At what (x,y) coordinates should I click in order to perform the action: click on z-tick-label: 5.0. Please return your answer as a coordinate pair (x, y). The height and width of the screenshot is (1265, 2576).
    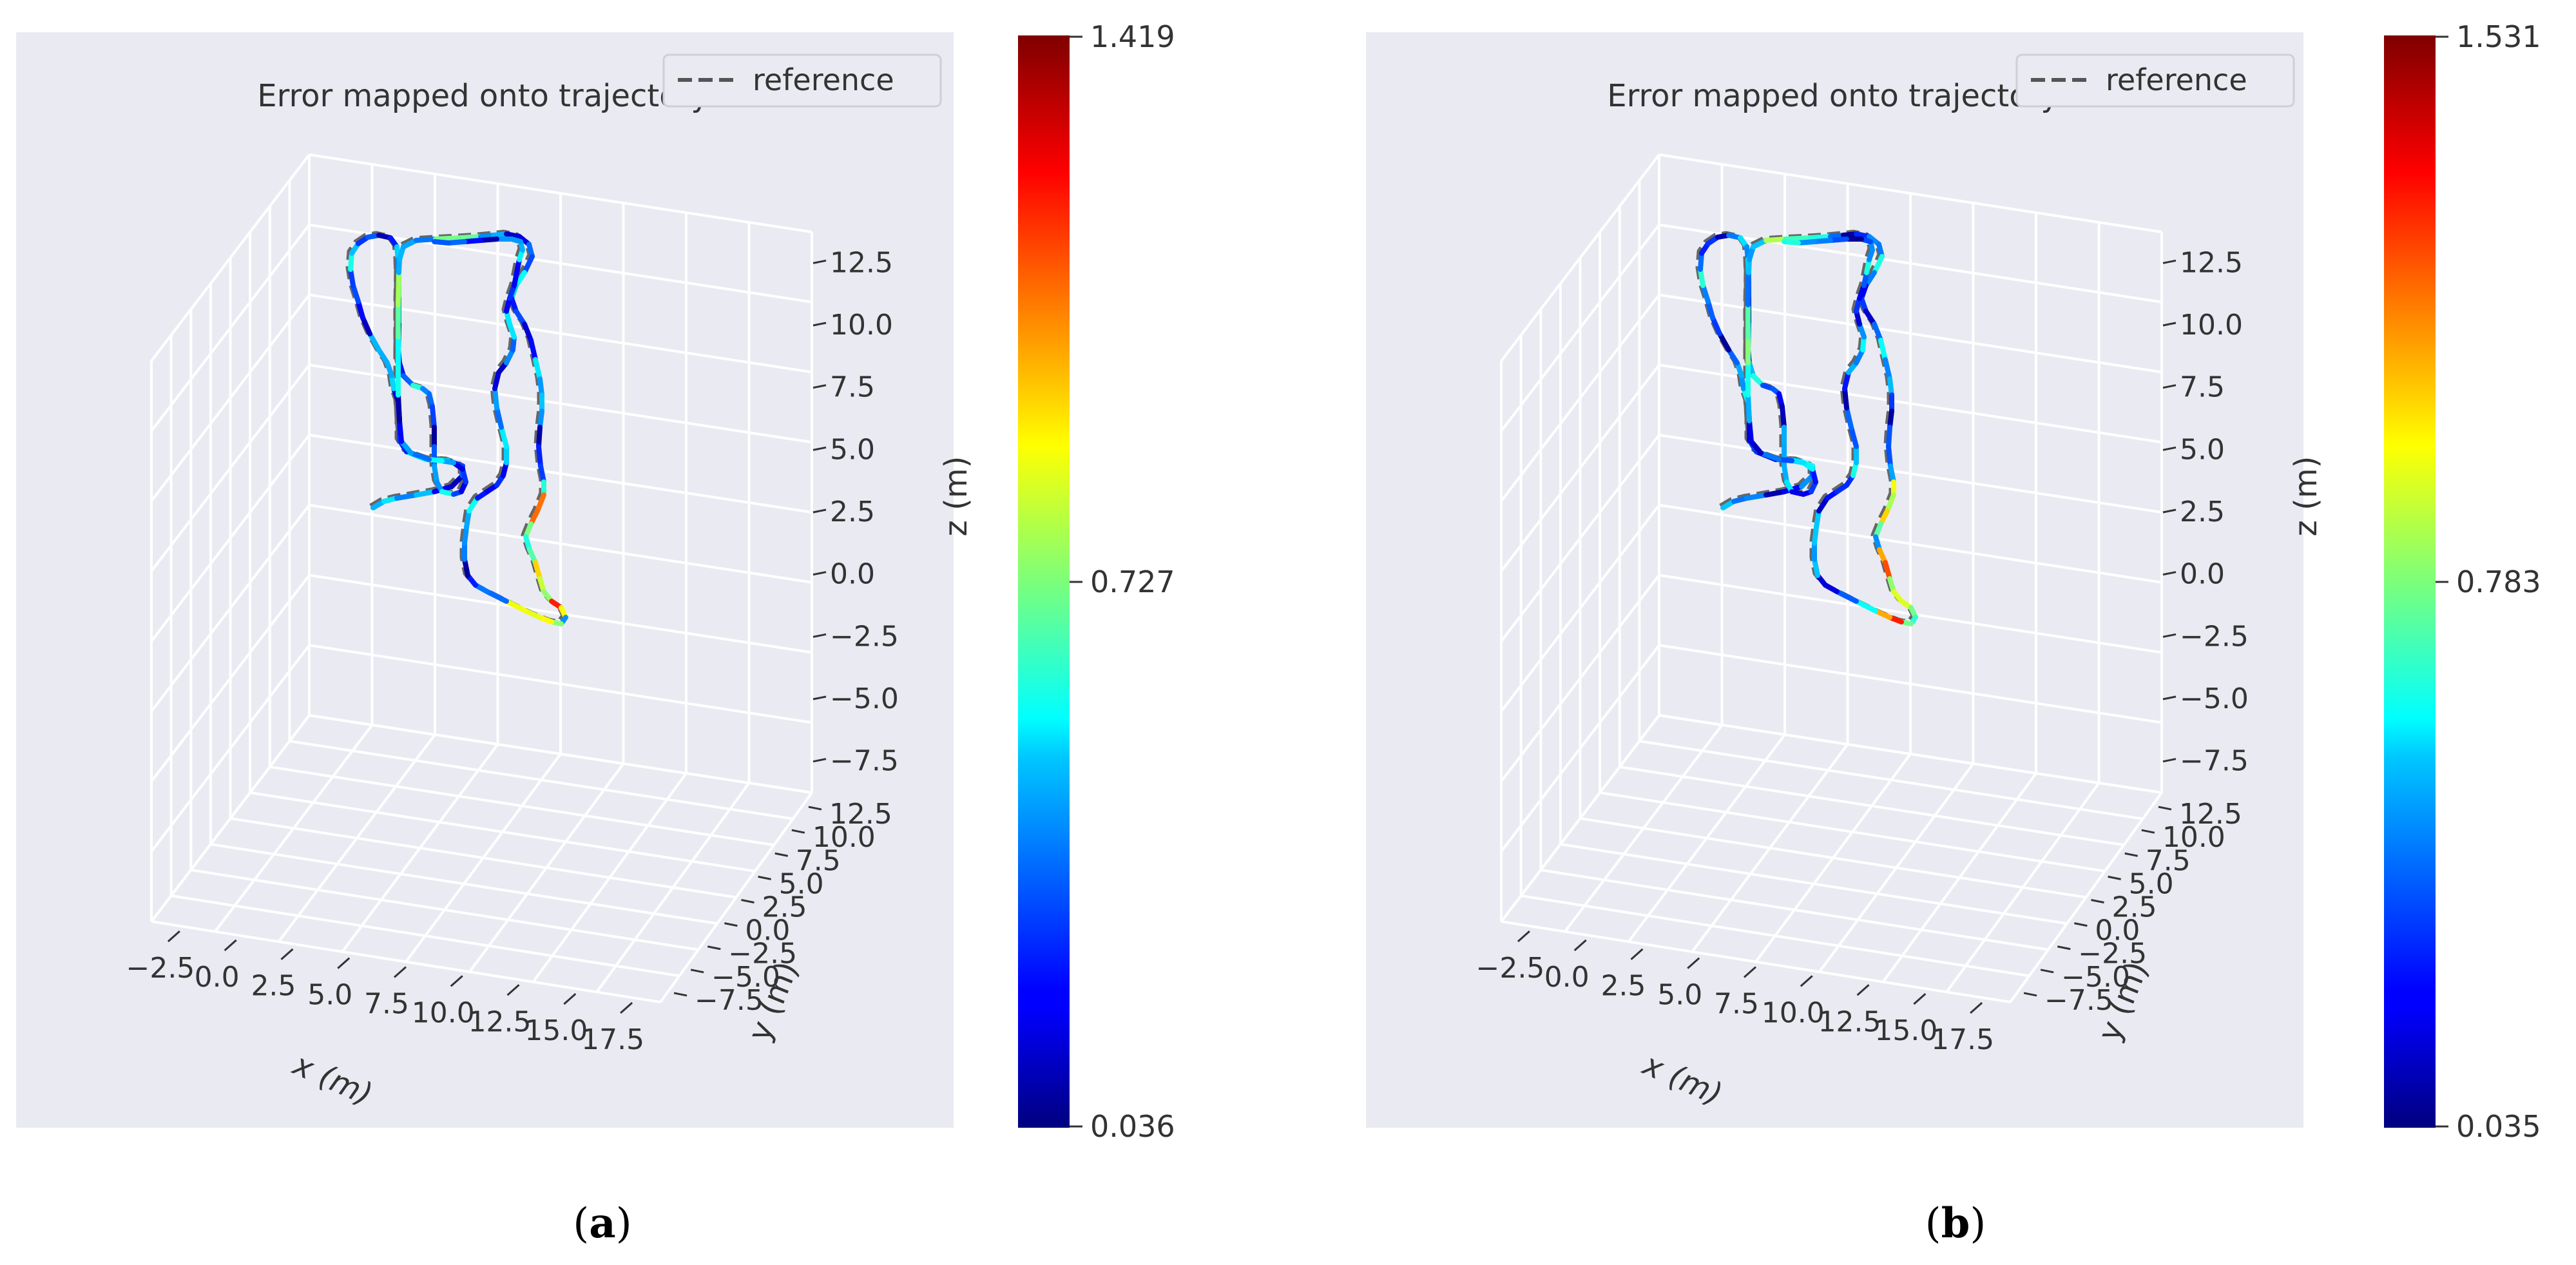
    Looking at the image, I should click on (852, 449).